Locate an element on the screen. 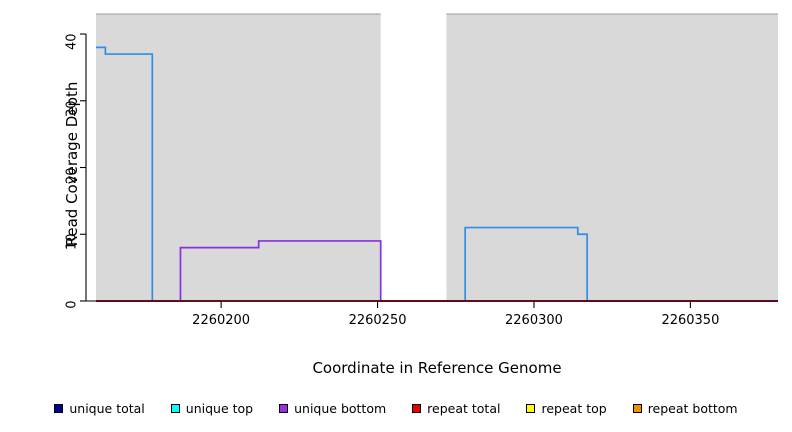 Image resolution: width=792 pixels, height=432 pixels. x-axis-title: Coordinate in Reference Genome is located at coordinates (437, 368).